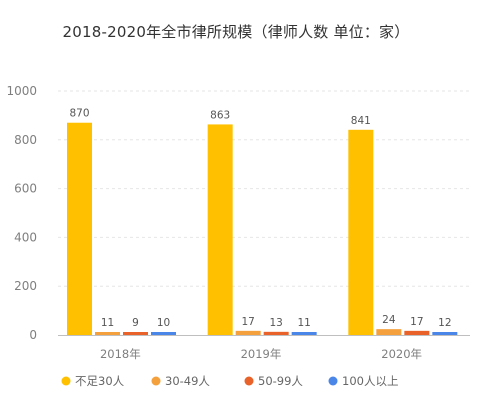 This screenshot has height=407, width=479. I want to click on x-category-label: 2020年, so click(401, 354).